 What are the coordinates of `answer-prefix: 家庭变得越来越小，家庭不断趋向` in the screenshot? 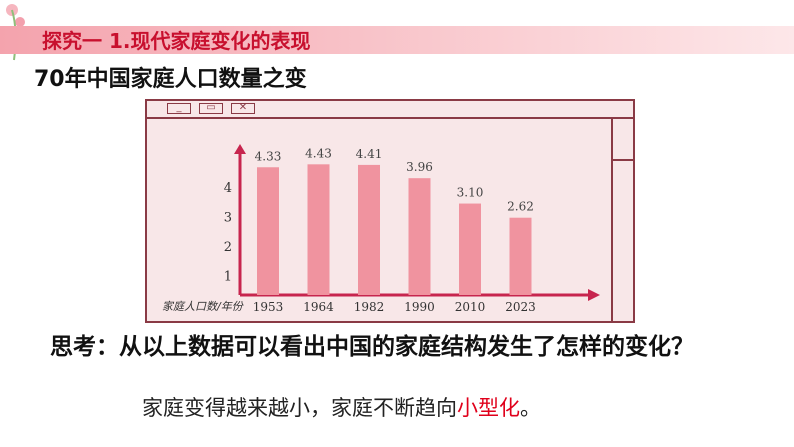 It's located at (299, 408).